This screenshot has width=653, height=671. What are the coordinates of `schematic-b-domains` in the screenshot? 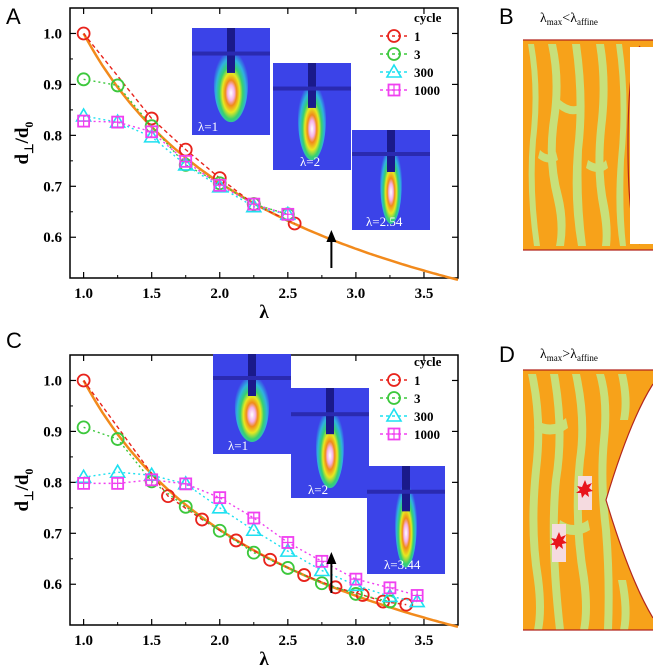 It's located at (577, 145).